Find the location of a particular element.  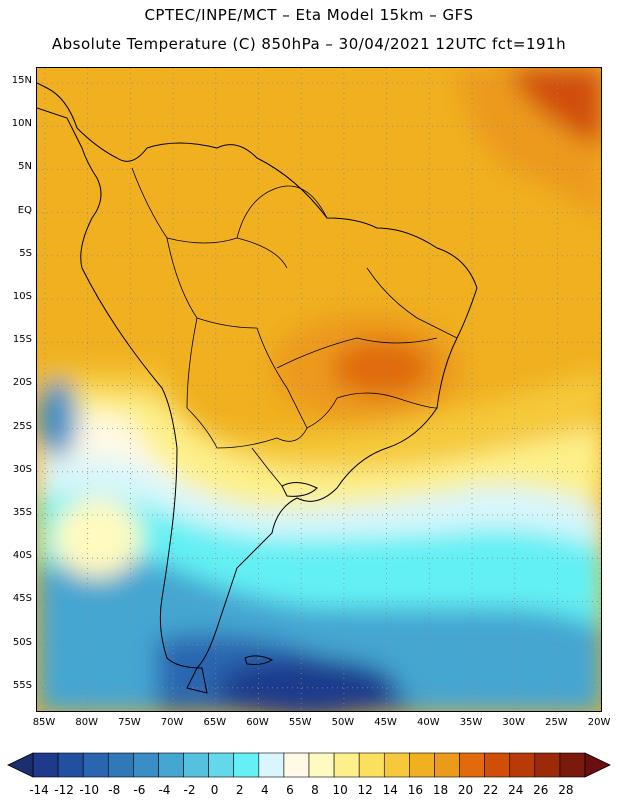

lat-label: 5N is located at coordinates (25, 167).